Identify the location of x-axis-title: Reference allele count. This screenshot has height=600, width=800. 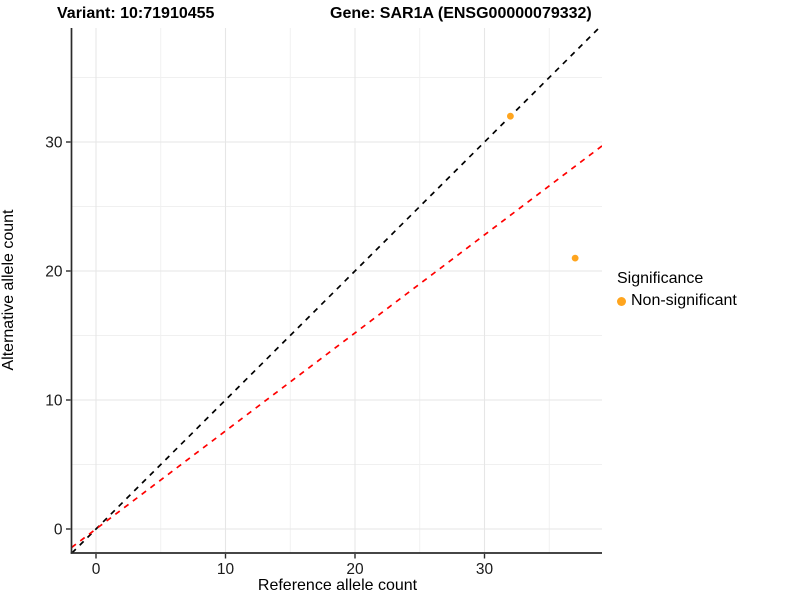
(337, 585).